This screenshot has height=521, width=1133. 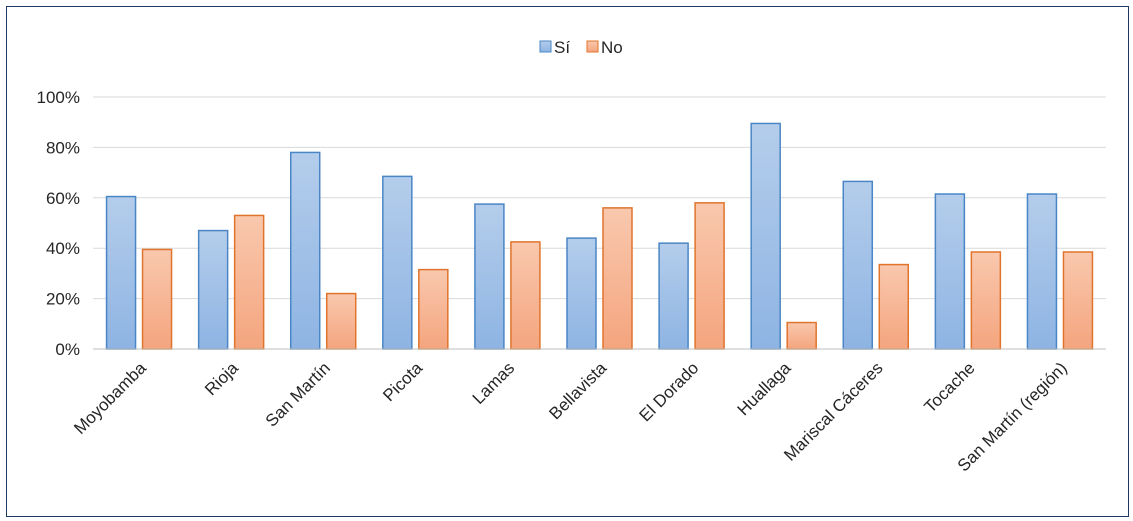 I want to click on y-tick-label: 100%, so click(x=58, y=97).